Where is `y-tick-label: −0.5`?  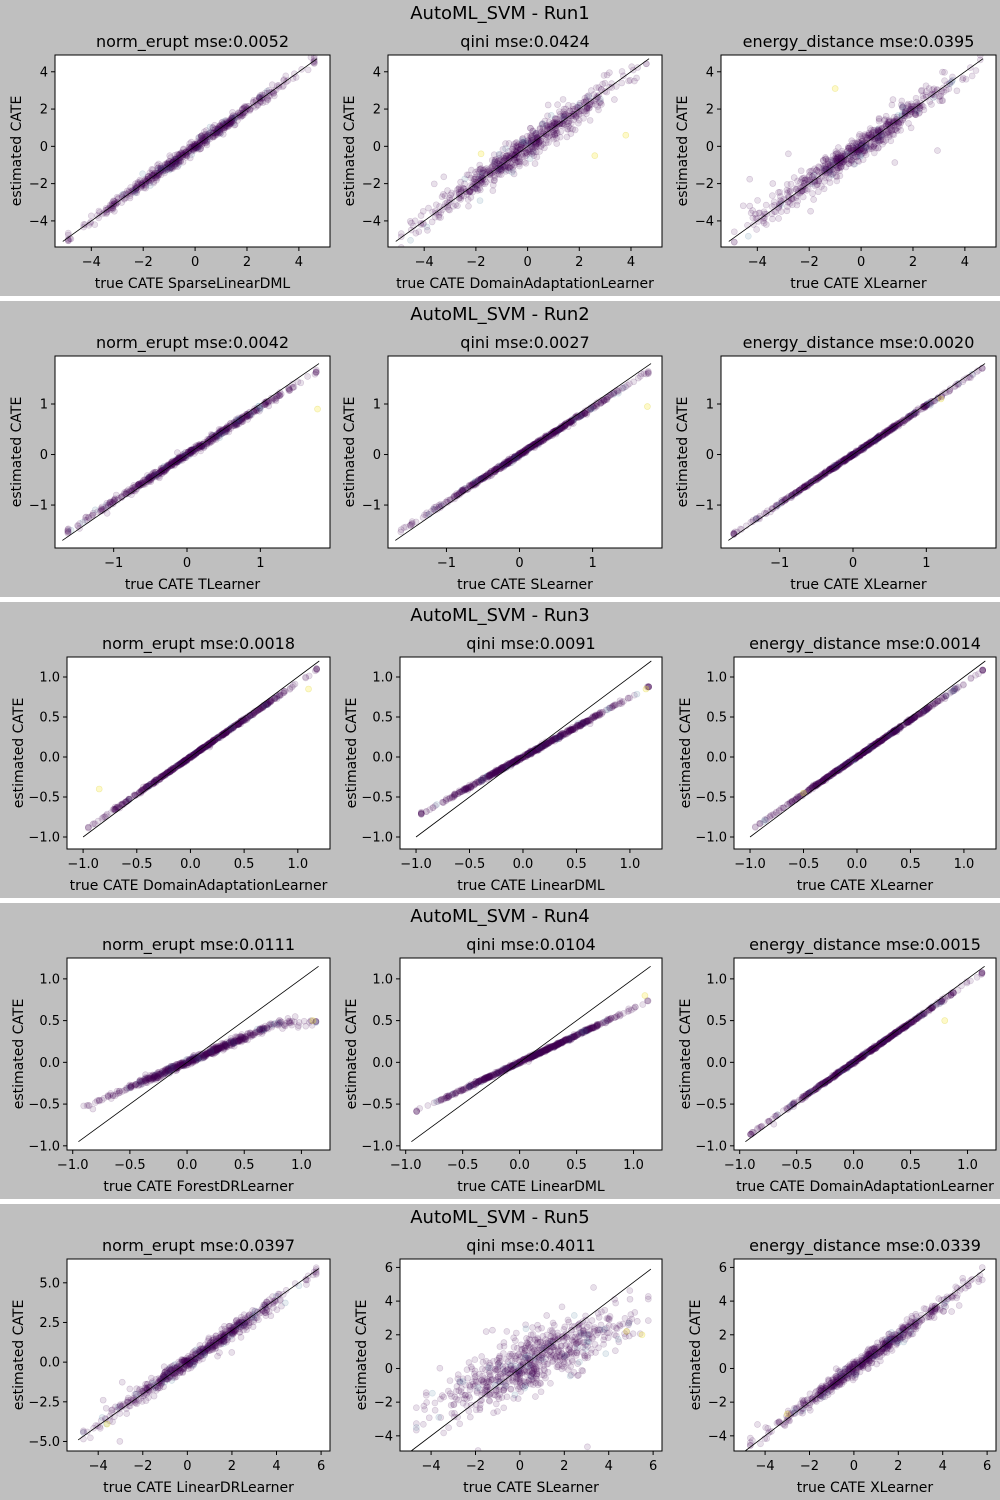 y-tick-label: −0.5 is located at coordinates (44, 798).